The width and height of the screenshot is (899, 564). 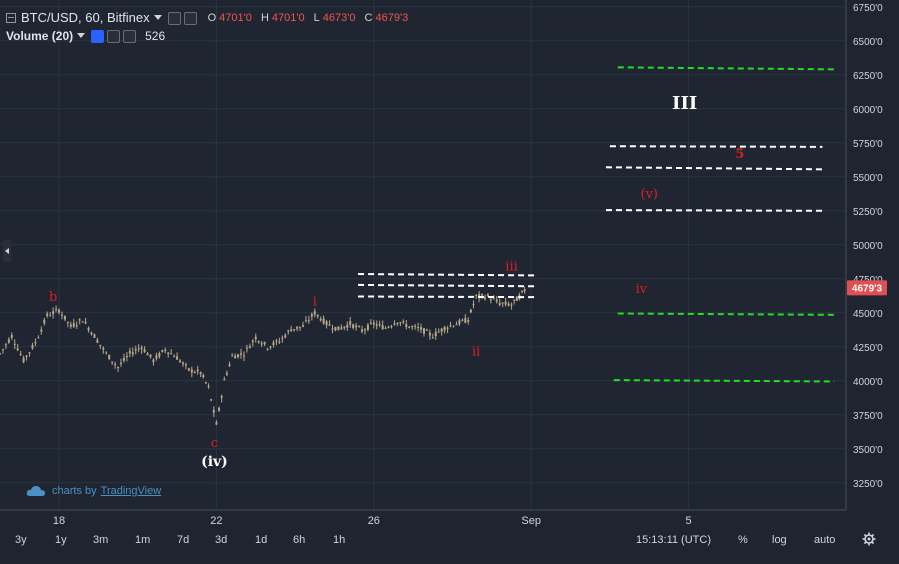 I want to click on timeframe-3m: 3m, so click(x=101, y=540).